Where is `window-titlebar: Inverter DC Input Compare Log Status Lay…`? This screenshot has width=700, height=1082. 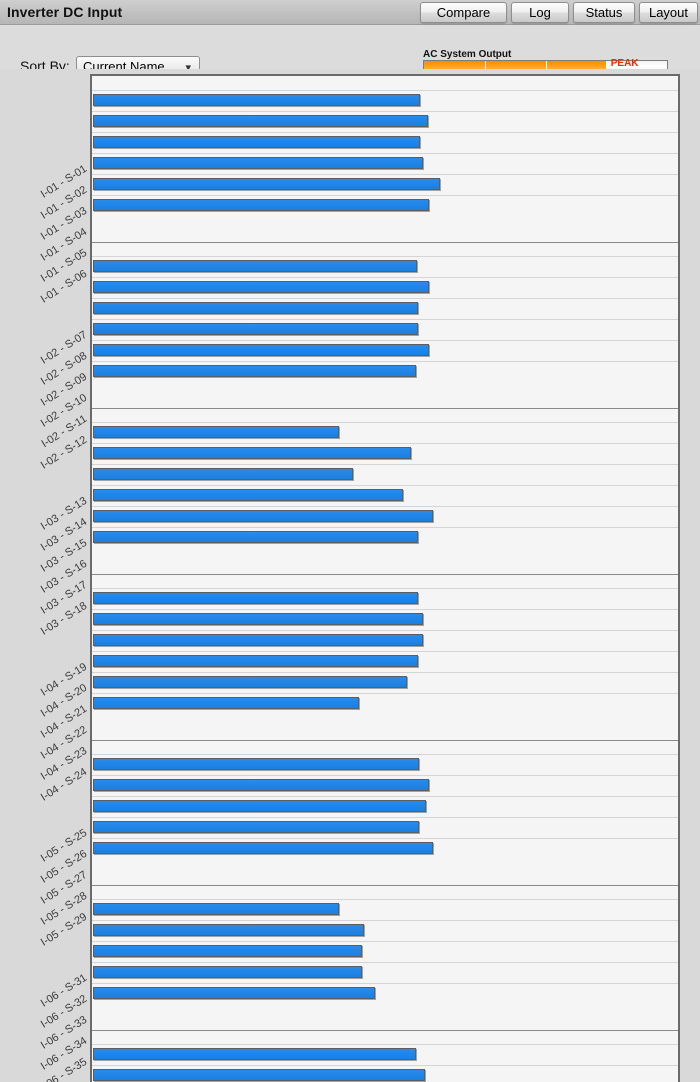
window-titlebar: Inverter DC Input Compare Log Status Lay… is located at coordinates (350, 12).